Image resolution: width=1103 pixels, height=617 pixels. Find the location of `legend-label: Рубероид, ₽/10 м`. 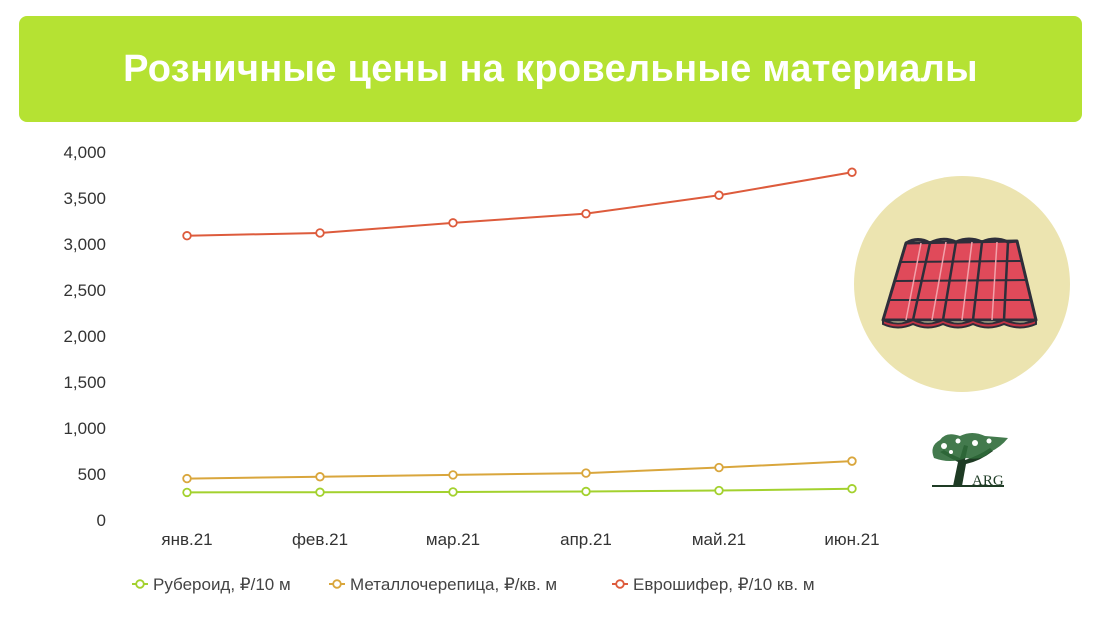

legend-label: Рубероид, ₽/10 м is located at coordinates (222, 584).